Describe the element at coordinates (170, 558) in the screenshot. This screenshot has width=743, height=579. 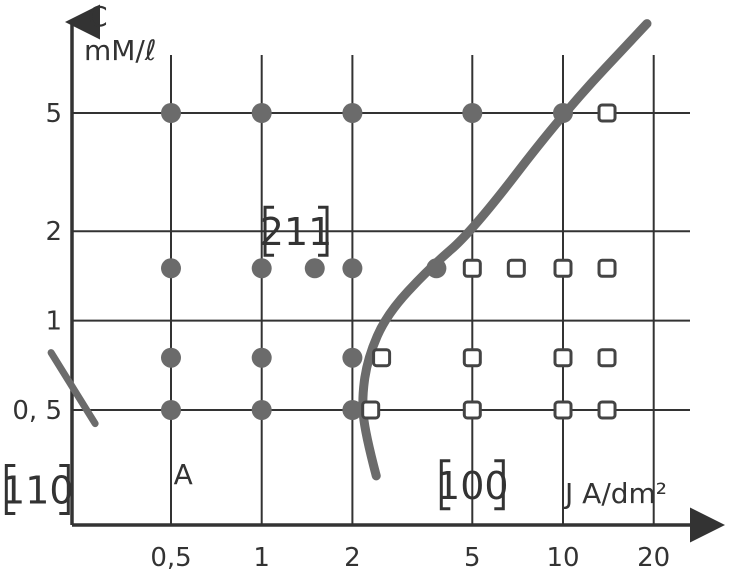
I see `x-tick-label: 0,5` at that location.